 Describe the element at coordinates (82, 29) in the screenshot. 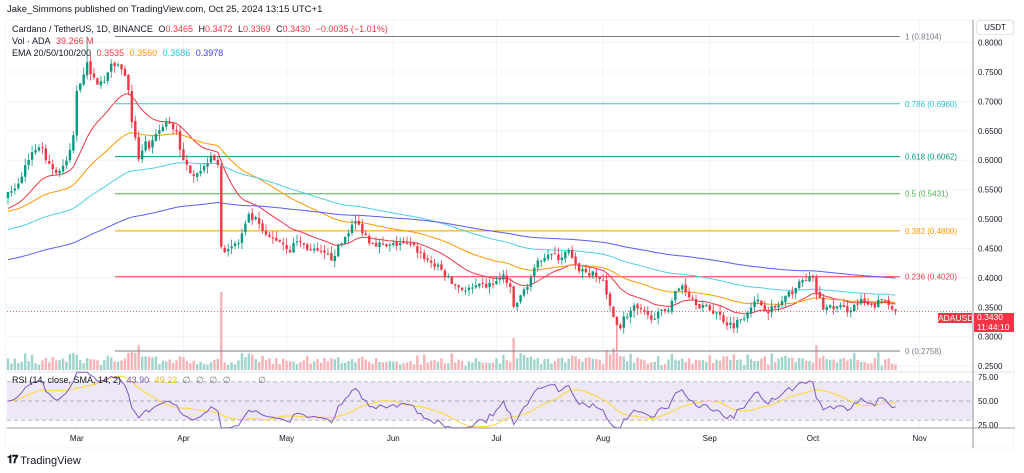

I see `symbol-title: Cardano / TetherUS, 1D, BINANCE` at that location.